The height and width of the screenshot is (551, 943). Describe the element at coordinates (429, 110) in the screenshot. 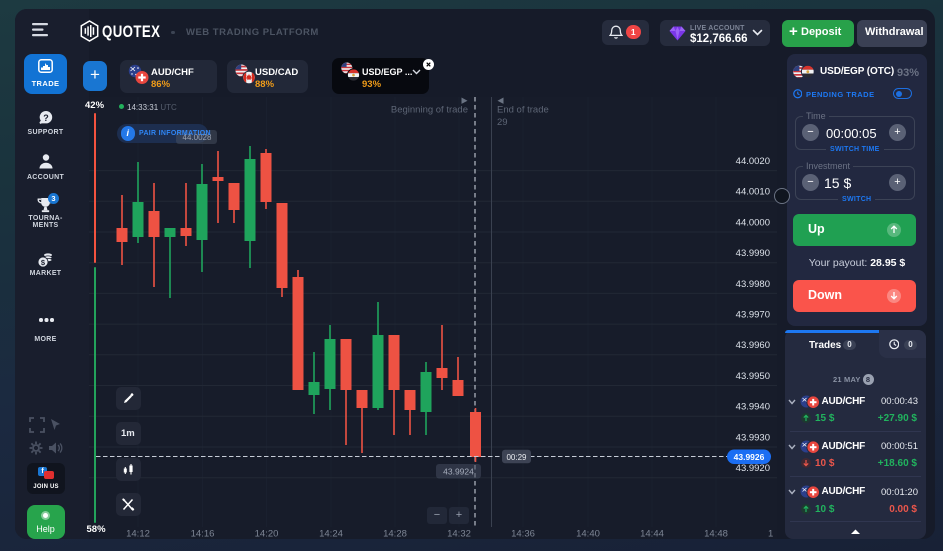

I see `svg-text: Beginning of trade` at that location.